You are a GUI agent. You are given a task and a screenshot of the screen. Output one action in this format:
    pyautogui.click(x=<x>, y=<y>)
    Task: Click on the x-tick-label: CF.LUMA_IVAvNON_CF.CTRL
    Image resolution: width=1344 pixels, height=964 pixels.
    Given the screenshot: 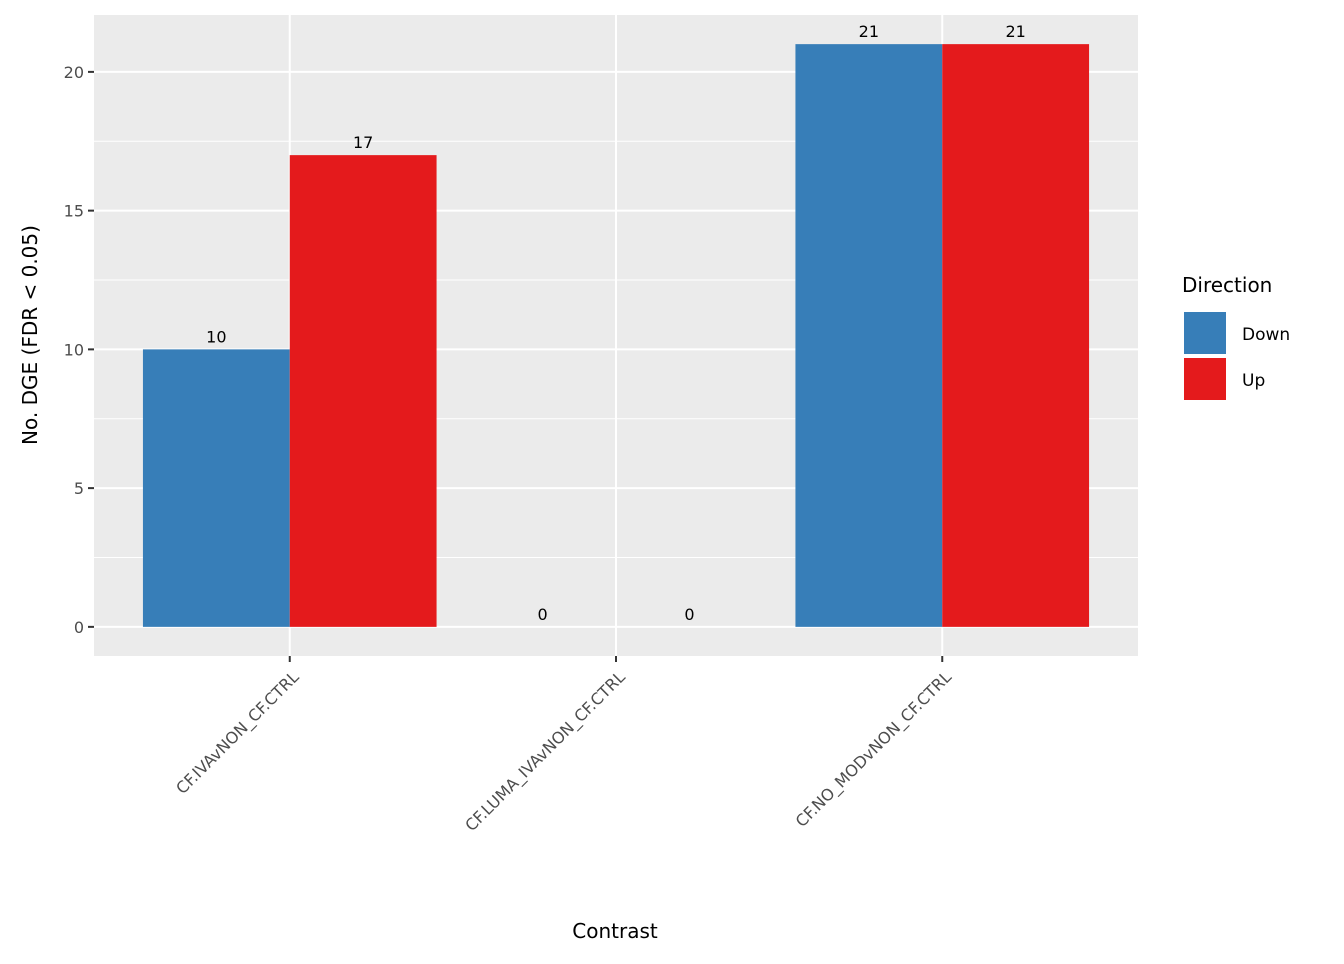 What is the action you would take?
    pyautogui.click(x=545, y=751)
    